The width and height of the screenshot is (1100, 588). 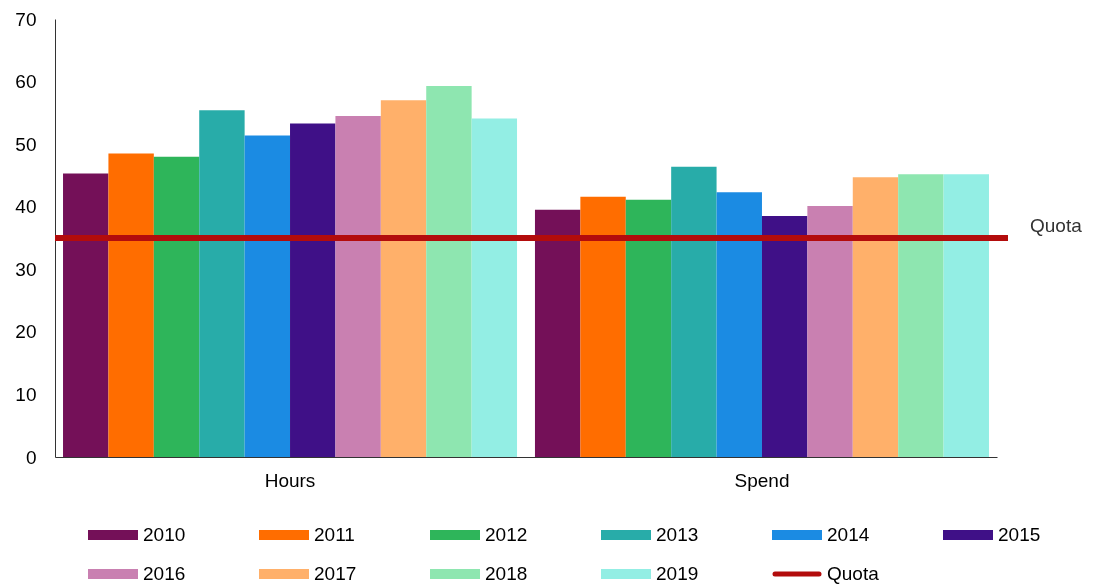 I want to click on legend-label: 2014, so click(x=848, y=534).